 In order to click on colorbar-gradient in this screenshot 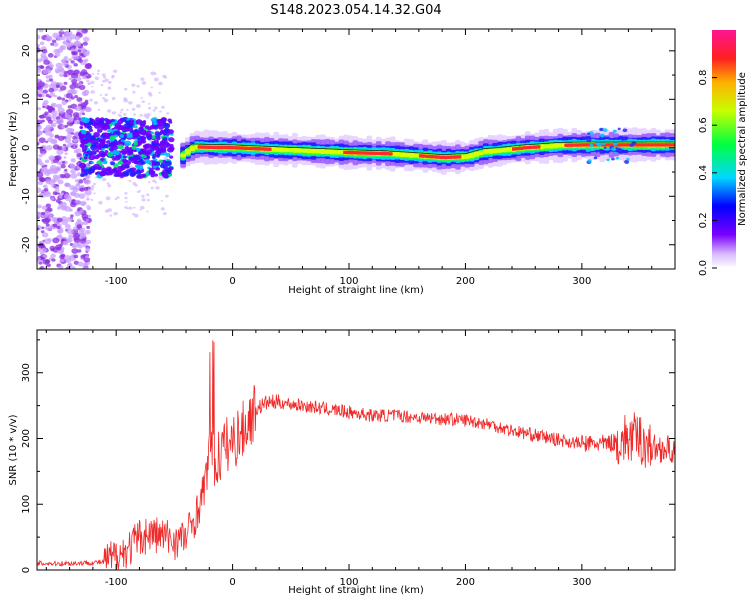, I will do `click(724, 149)`.